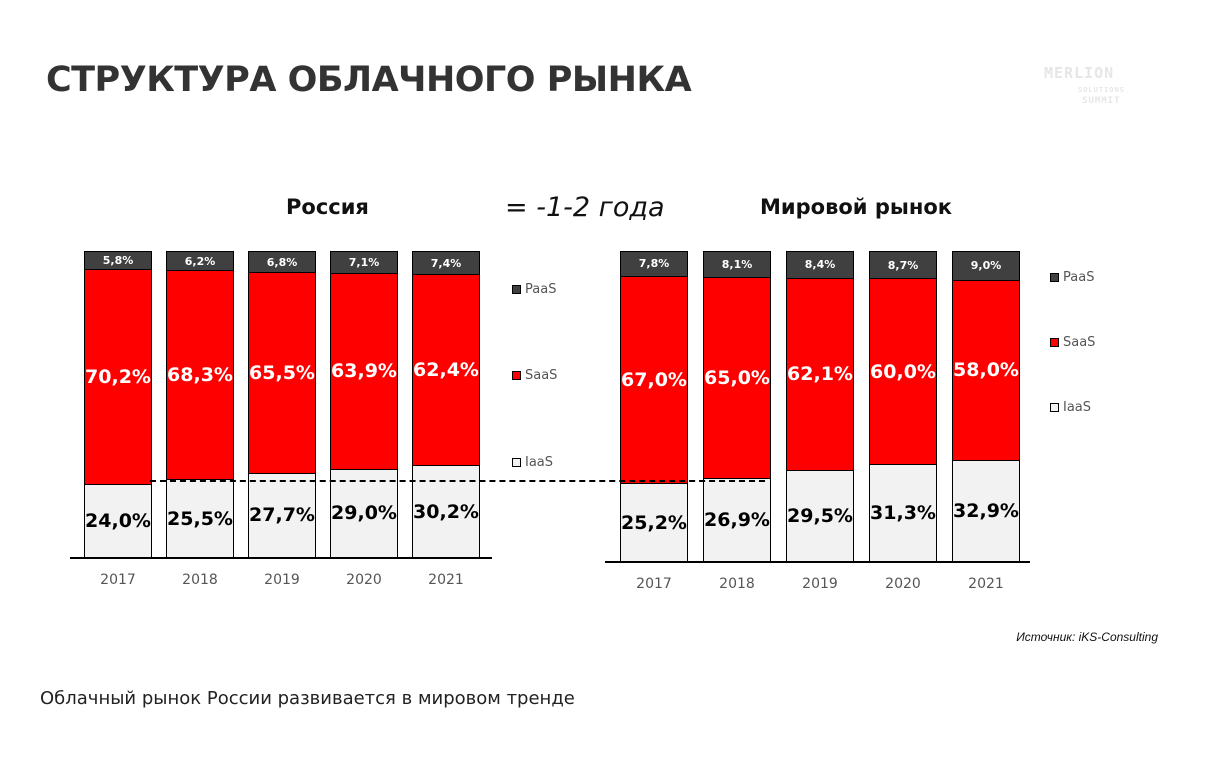 This screenshot has width=1205, height=760. I want to click on data-label: 25,2%, so click(654, 522).